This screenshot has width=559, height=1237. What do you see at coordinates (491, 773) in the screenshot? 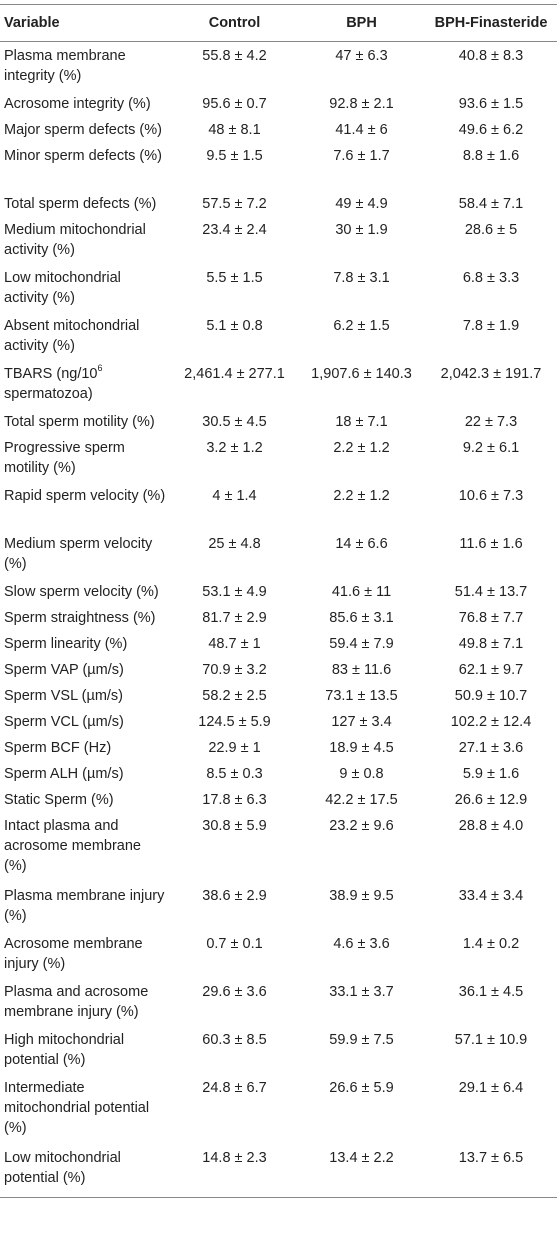
I see `cell-bph-finasteride: 5.9 ± 1.6` at bounding box center [491, 773].